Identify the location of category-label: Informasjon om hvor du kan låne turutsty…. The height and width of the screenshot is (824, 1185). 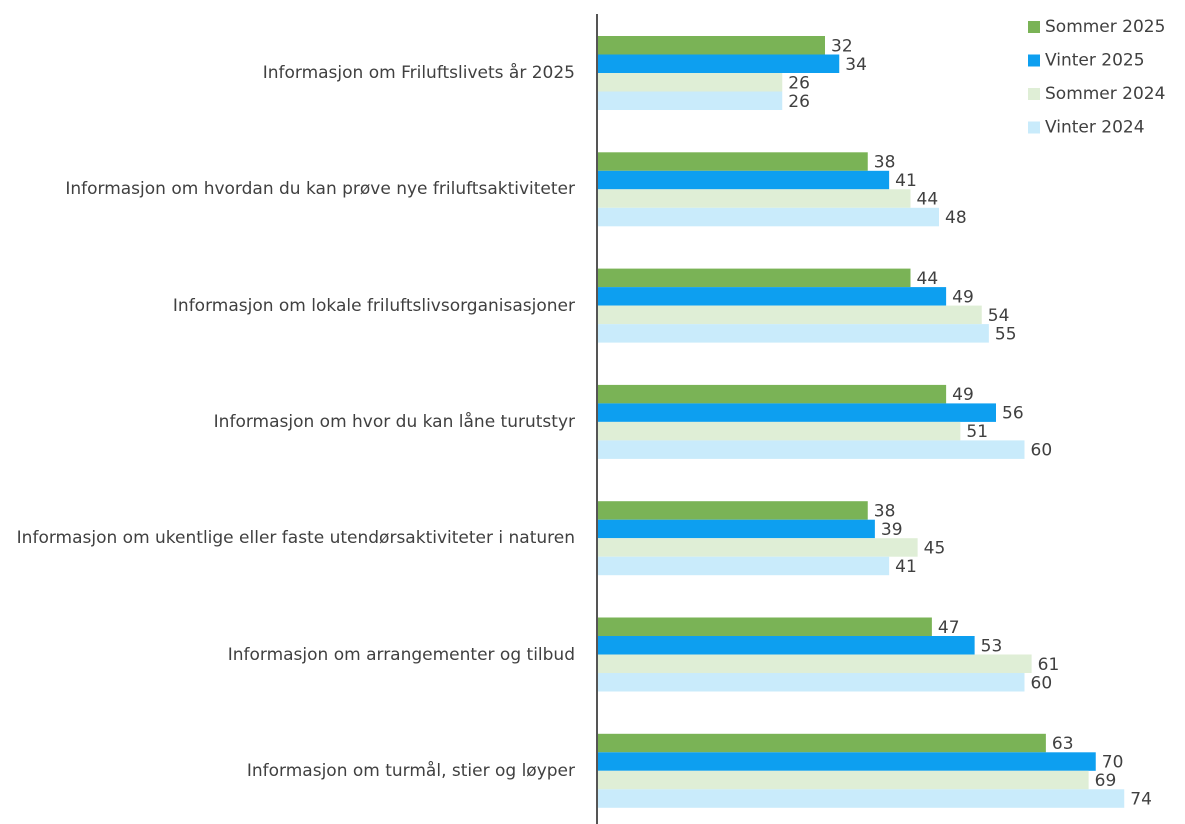
(394, 421).